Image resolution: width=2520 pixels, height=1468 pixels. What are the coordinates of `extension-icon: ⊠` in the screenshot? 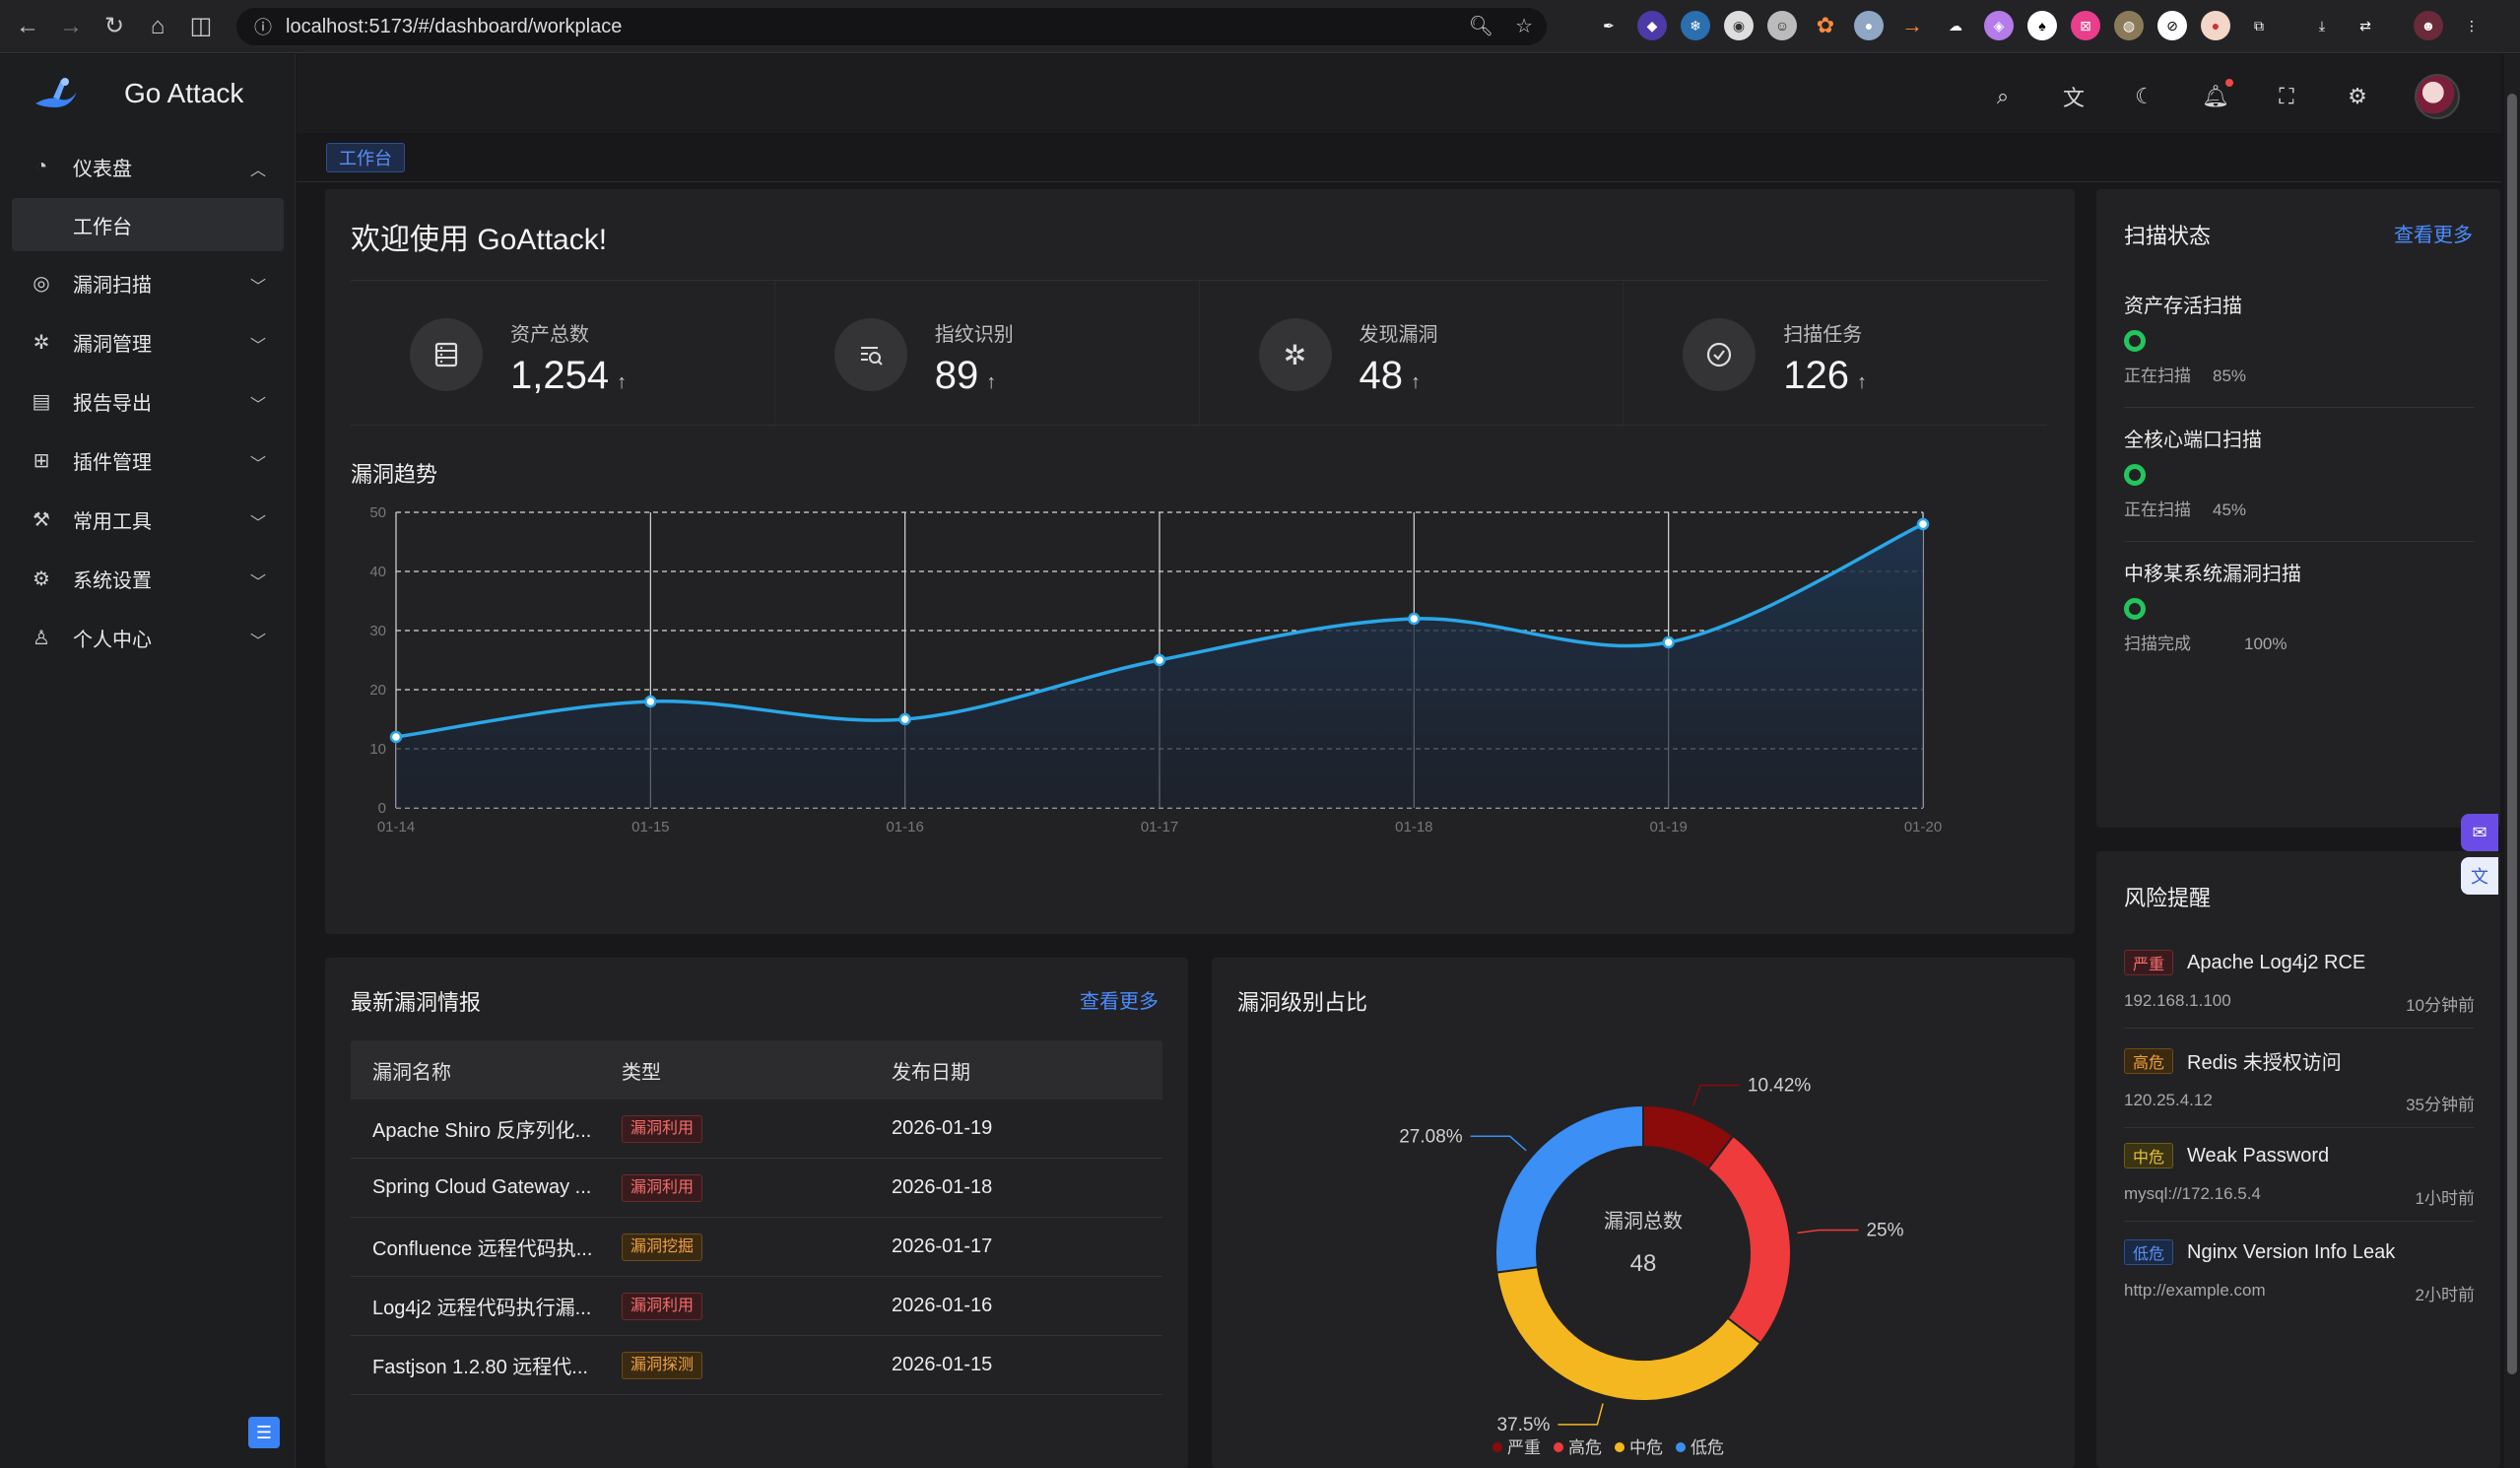 It's located at (2085, 25).